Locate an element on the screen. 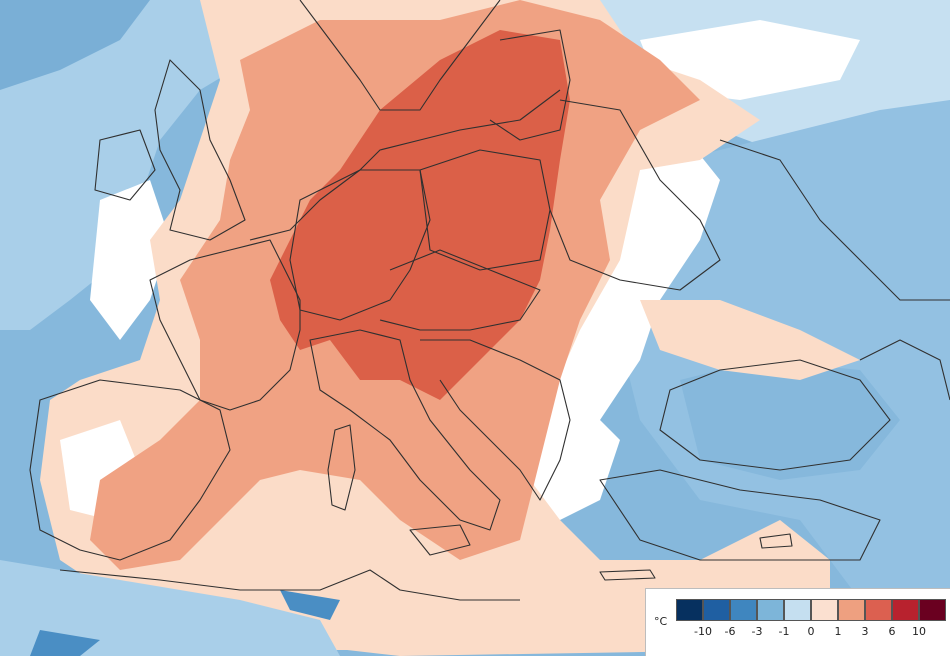 Image resolution: width=950 pixels, height=656 pixels. legend-tick-label: -10 is located at coordinates (703, 631).